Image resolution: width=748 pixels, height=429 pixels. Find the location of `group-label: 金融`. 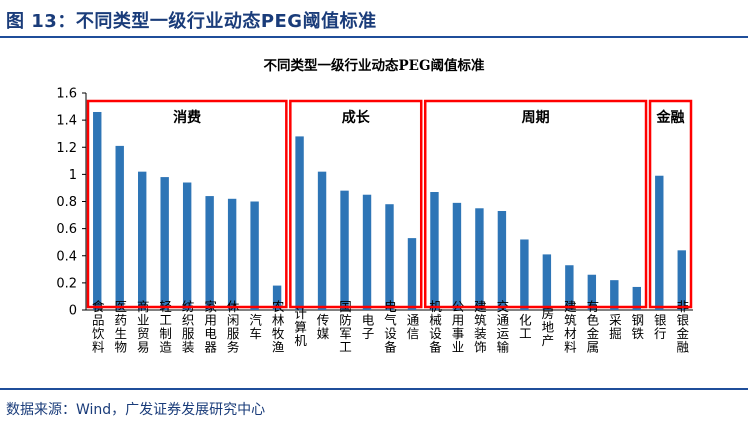

group-label: 金融 is located at coordinates (670, 117).